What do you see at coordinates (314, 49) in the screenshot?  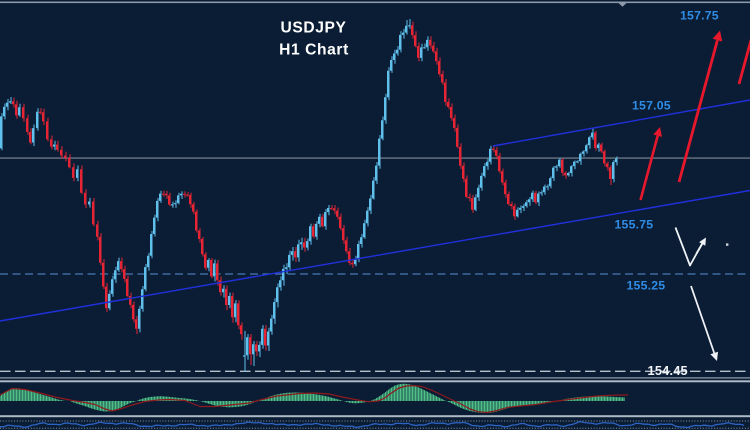 I see `svg-text: H1 Chart` at bounding box center [314, 49].